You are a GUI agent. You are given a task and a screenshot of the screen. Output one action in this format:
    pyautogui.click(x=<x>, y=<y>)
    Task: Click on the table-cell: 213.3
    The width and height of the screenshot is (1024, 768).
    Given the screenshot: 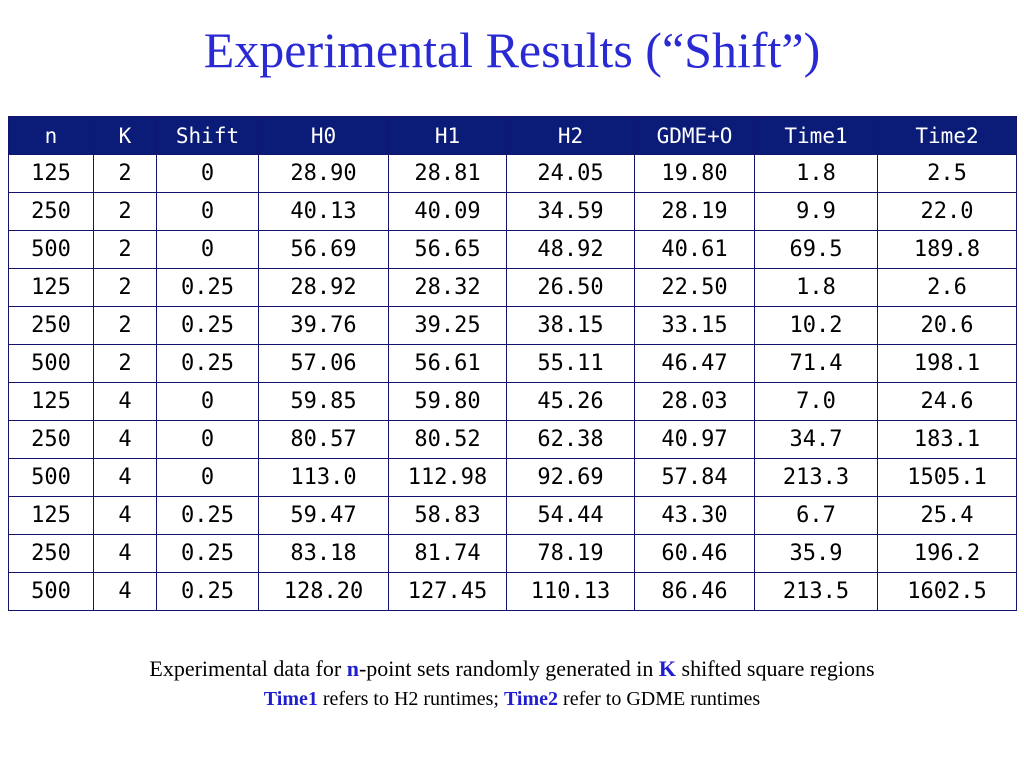 What is the action you would take?
    pyautogui.click(x=816, y=477)
    